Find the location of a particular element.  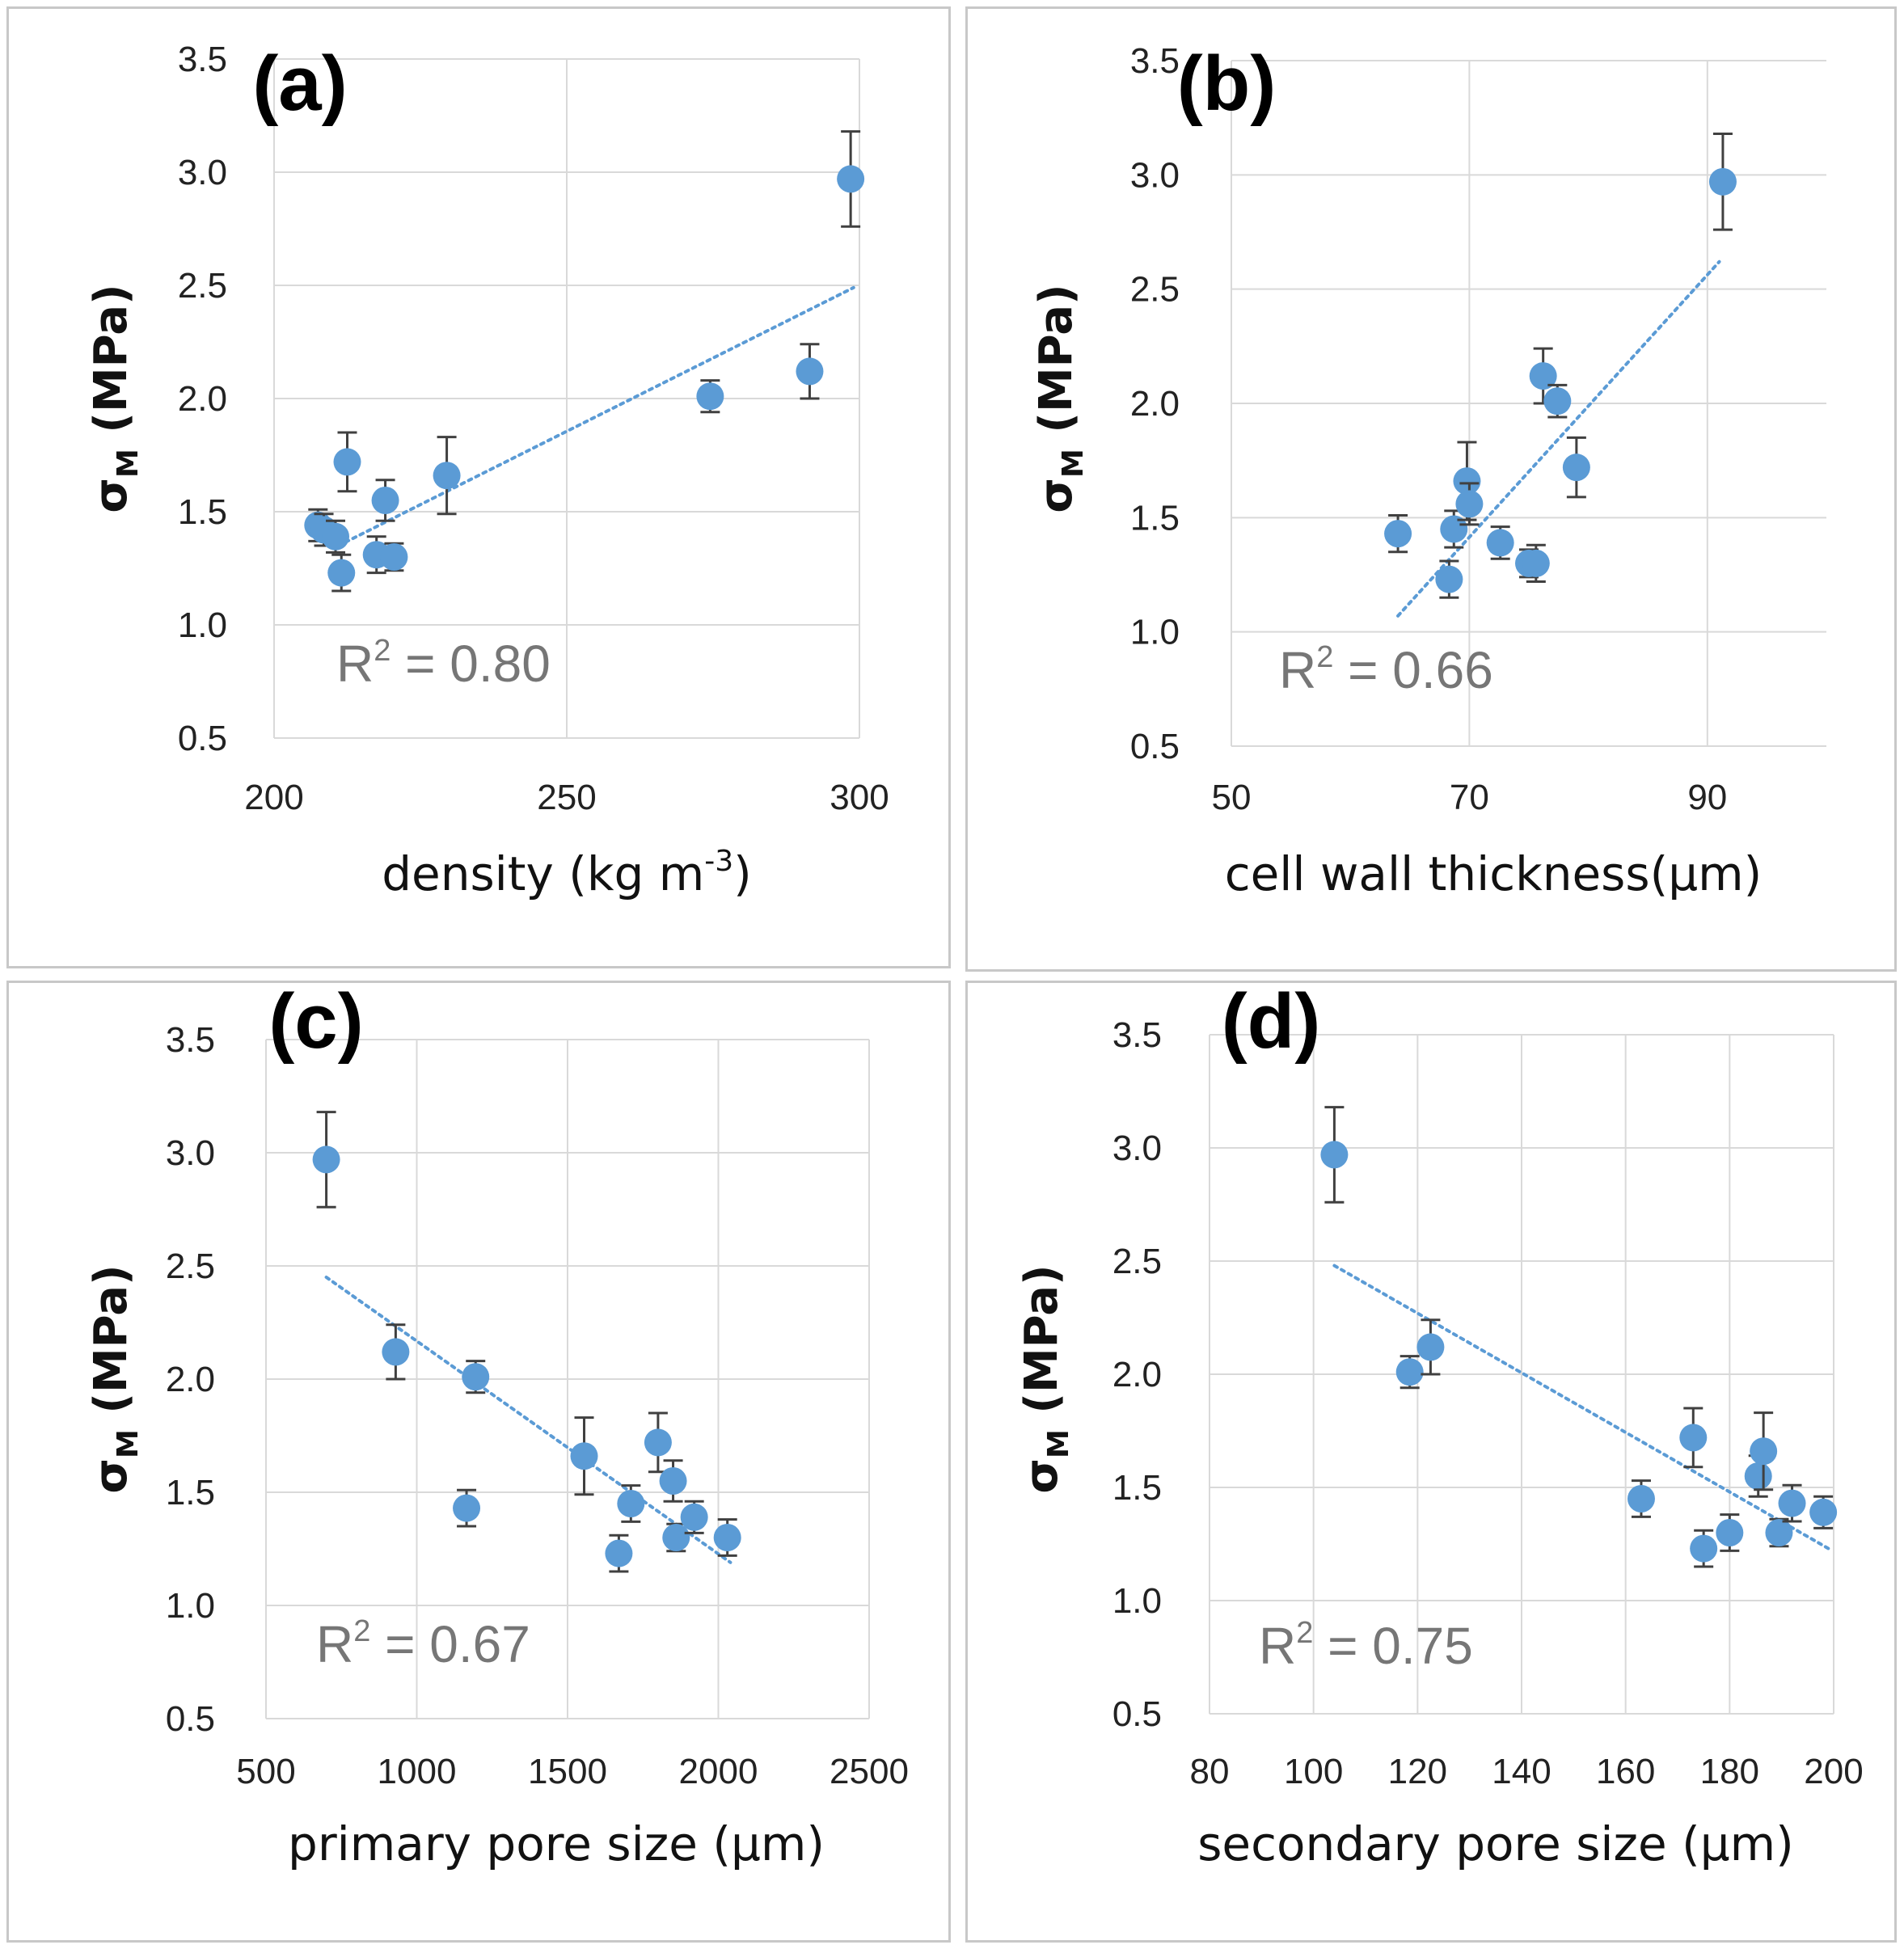

r-squared-annotation: R2 = 0.66 is located at coordinates (1386, 669).